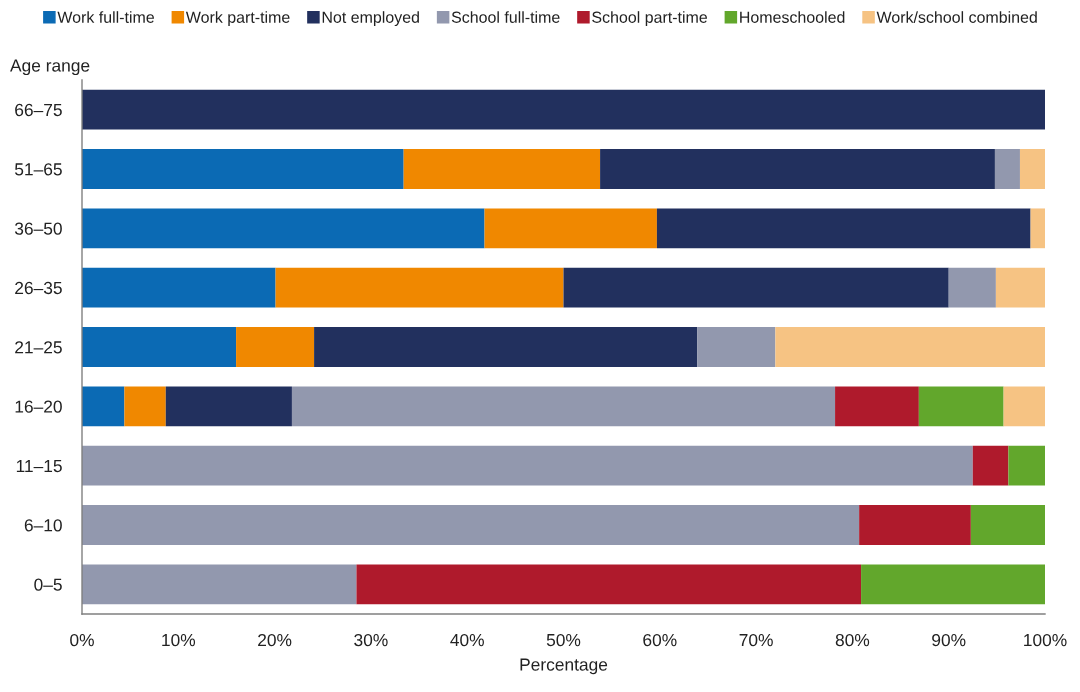 This screenshot has height=692, width=1080. What do you see at coordinates (275, 640) in the screenshot?
I see `x-tick-label: 20%` at bounding box center [275, 640].